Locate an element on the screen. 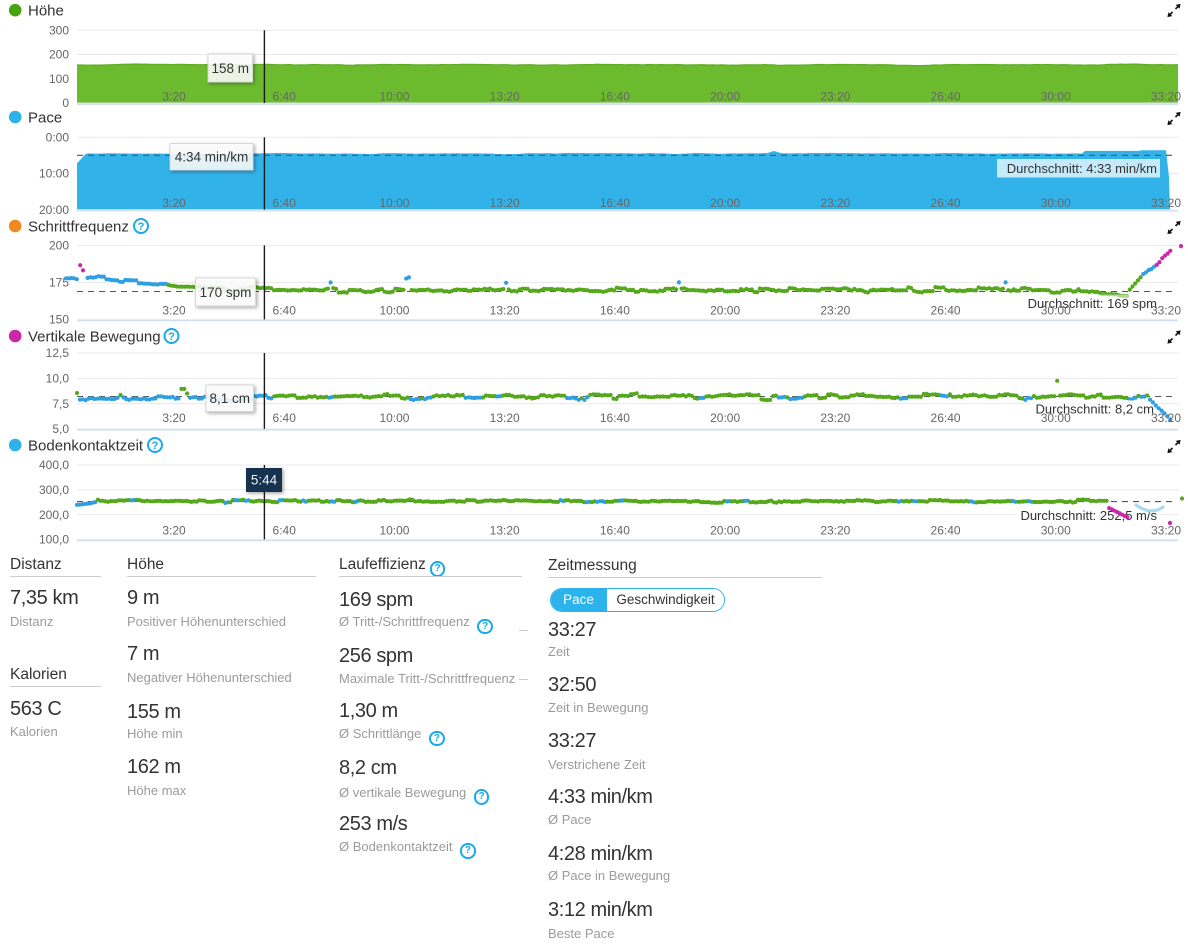  svg-text: 170 spm is located at coordinates (226, 292).